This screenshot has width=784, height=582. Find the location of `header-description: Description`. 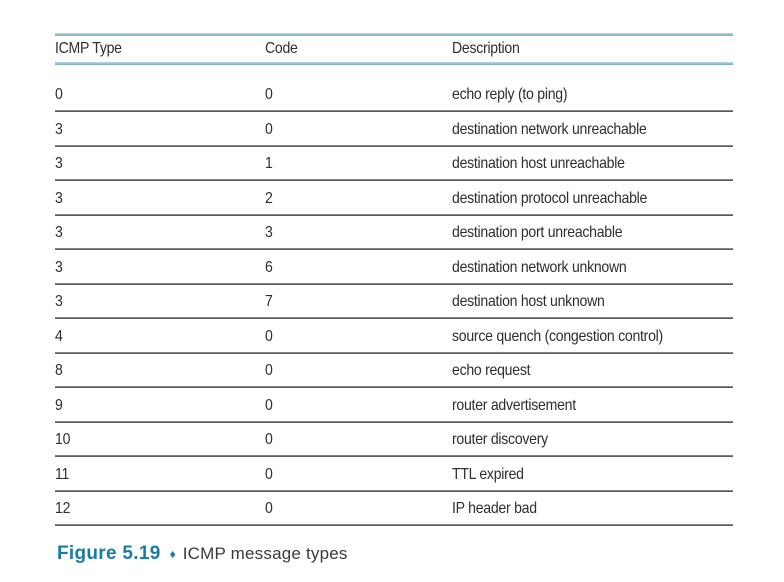

header-description: Description is located at coordinates (592, 49).